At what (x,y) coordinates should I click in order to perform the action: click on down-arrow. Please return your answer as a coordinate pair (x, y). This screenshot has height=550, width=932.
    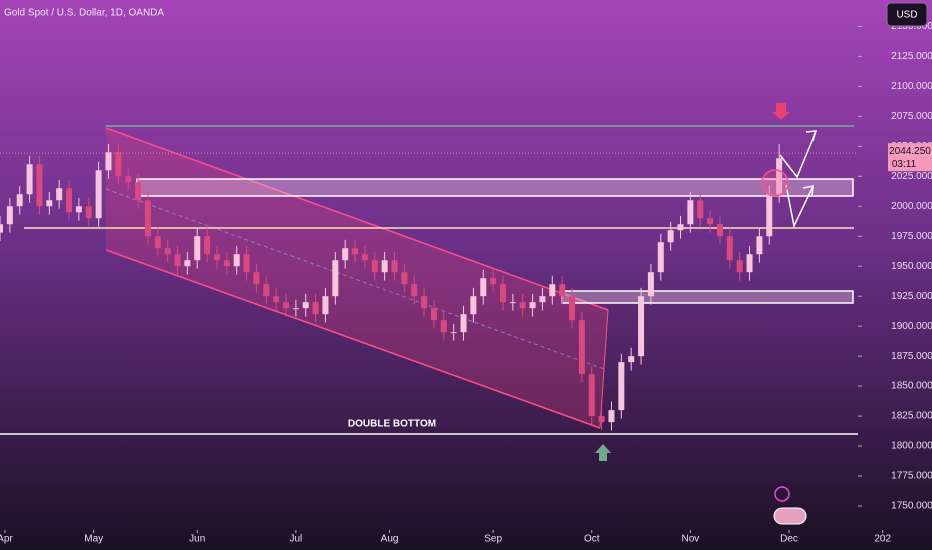
    Looking at the image, I should click on (781, 111).